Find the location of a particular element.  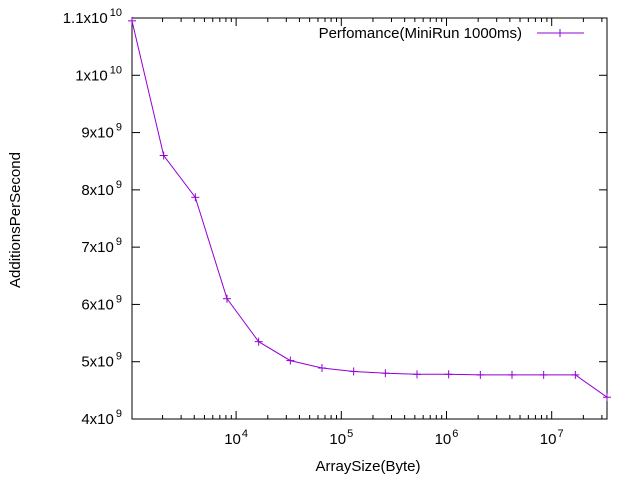

y-tick-mantissa: 9x10 is located at coordinates (97, 133).